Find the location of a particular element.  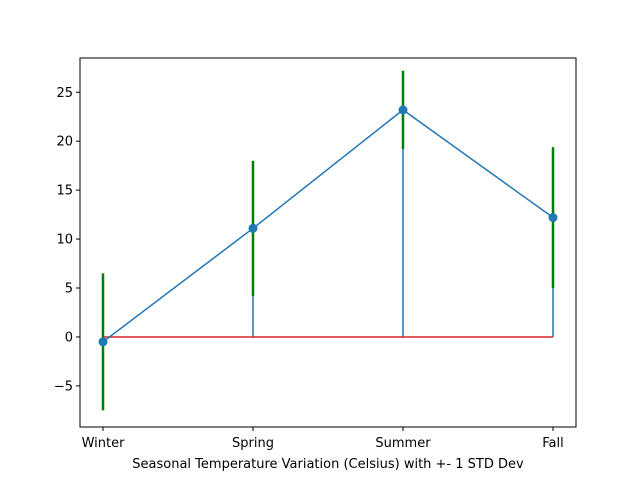

y-tick-label-2: 5 is located at coordinates (69, 289).